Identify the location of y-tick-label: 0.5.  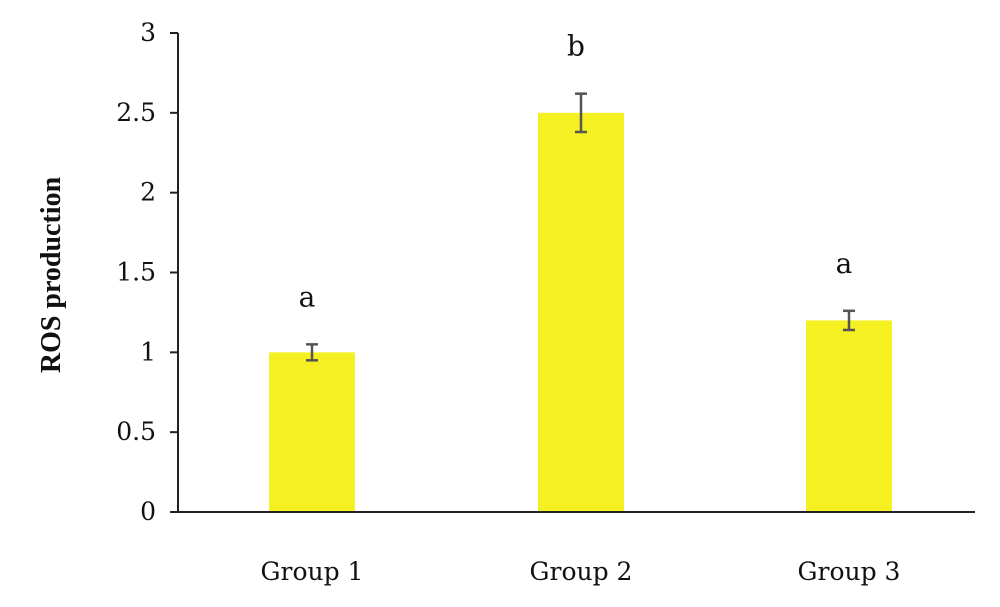
(136, 431).